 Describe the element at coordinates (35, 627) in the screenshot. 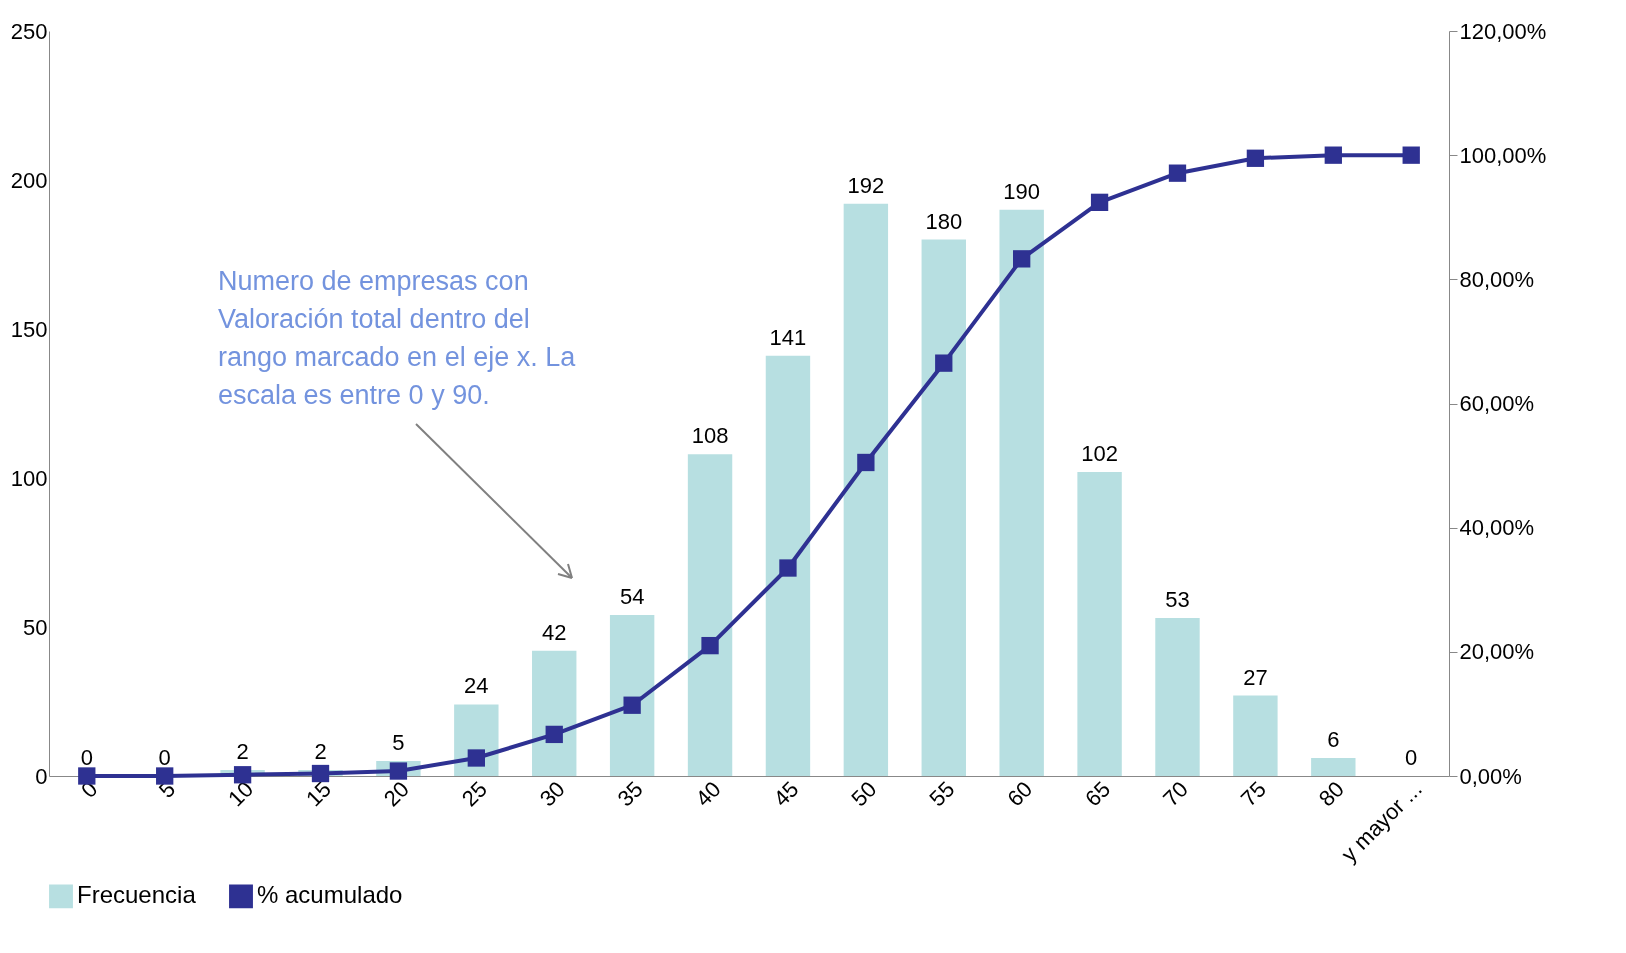

I see `y-tick-label: 50` at that location.